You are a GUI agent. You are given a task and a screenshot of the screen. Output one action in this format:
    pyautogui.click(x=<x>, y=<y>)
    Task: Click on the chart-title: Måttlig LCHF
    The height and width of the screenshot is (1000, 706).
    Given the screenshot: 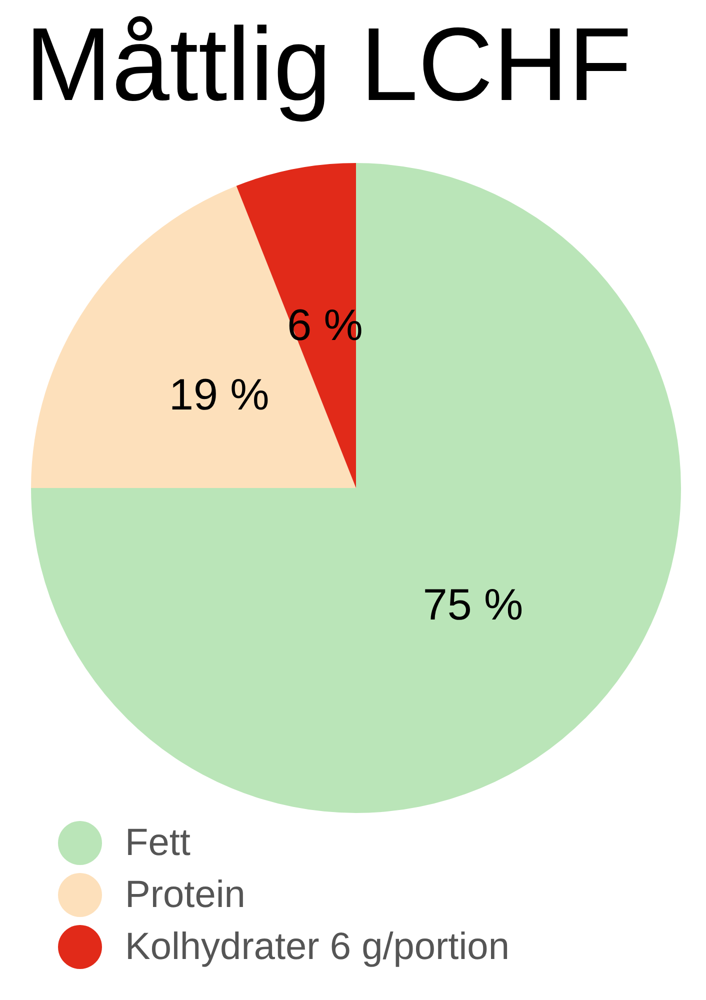 What is the action you would take?
    pyautogui.click(x=328, y=65)
    